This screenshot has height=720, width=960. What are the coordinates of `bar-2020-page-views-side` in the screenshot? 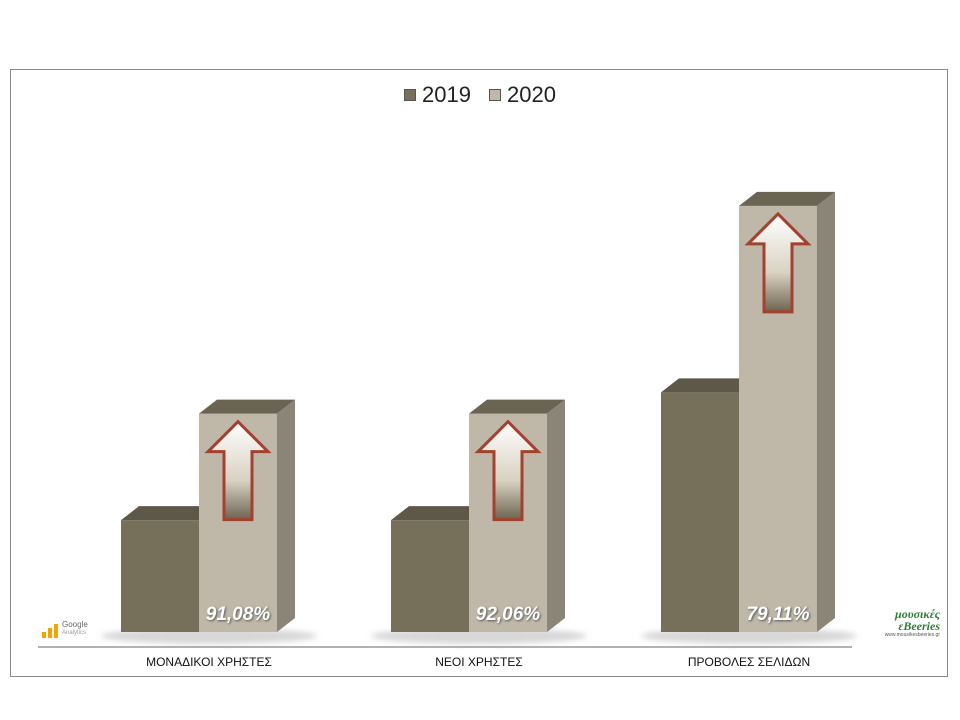 It's located at (826, 412).